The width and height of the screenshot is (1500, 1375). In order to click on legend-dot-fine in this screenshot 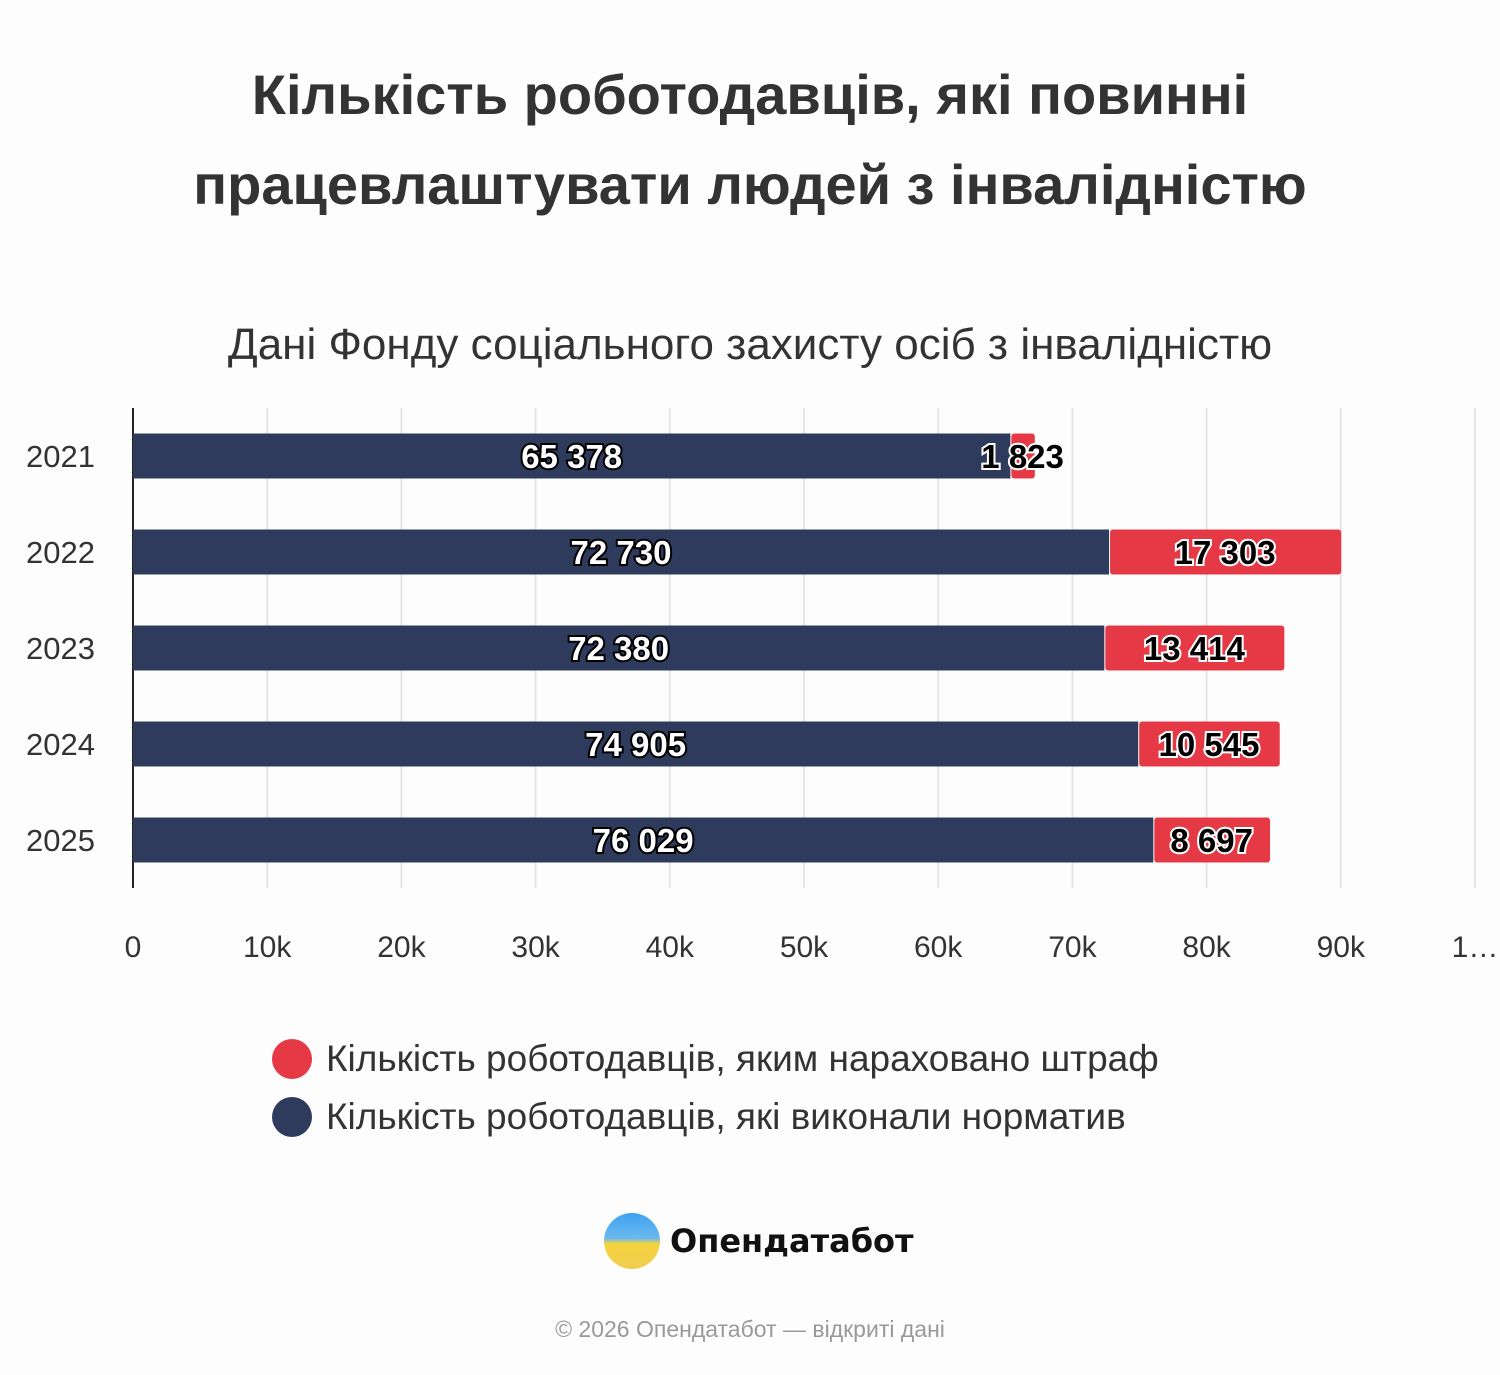, I will do `click(292, 1059)`.